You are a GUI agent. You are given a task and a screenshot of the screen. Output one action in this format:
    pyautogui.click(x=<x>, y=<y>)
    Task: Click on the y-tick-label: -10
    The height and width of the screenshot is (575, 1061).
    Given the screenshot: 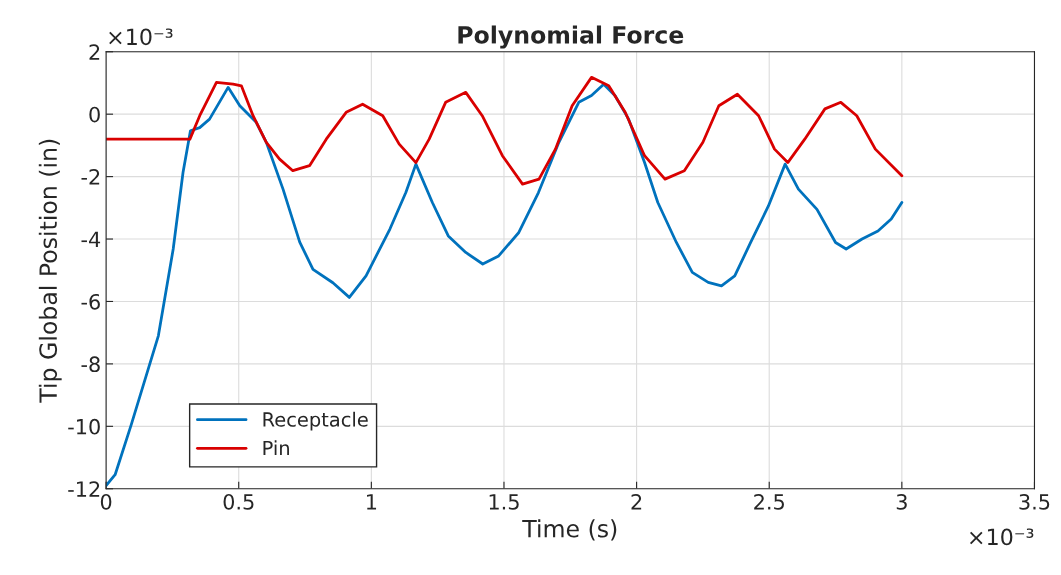 What is the action you would take?
    pyautogui.click(x=84, y=426)
    